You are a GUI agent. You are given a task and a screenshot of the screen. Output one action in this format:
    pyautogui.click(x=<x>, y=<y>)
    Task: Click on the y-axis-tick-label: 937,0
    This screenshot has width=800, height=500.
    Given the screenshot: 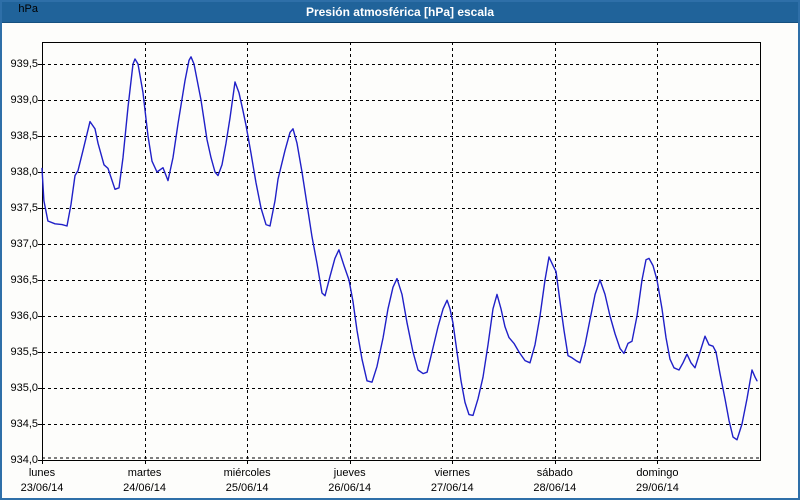 What is the action you would take?
    pyautogui.click(x=24, y=244)
    